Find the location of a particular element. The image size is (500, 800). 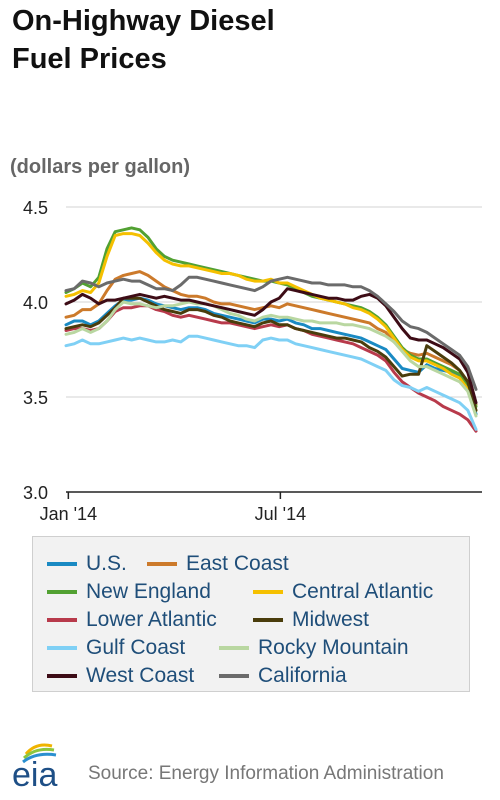

legend-item: Lower Atlantic is located at coordinates (132, 620).